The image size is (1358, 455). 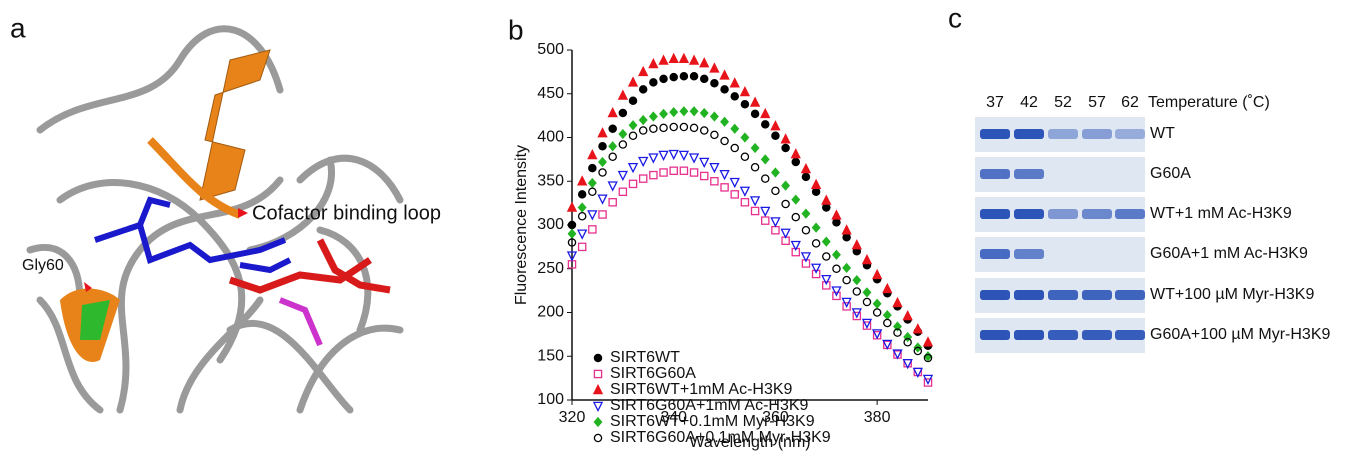 What do you see at coordinates (550, 224) in the screenshot?
I see `y-tick-label: 300` at bounding box center [550, 224].